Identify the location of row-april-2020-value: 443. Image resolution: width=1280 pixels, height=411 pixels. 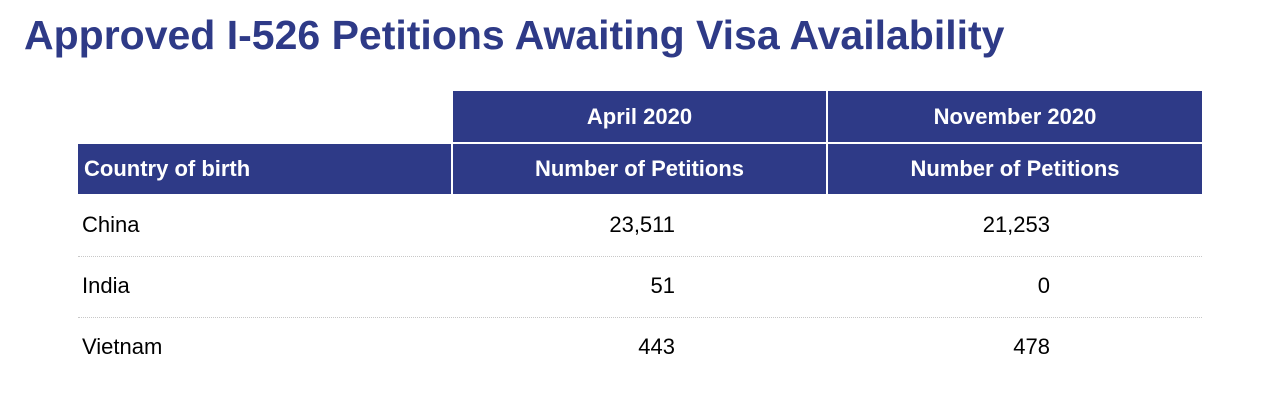
(656, 346).